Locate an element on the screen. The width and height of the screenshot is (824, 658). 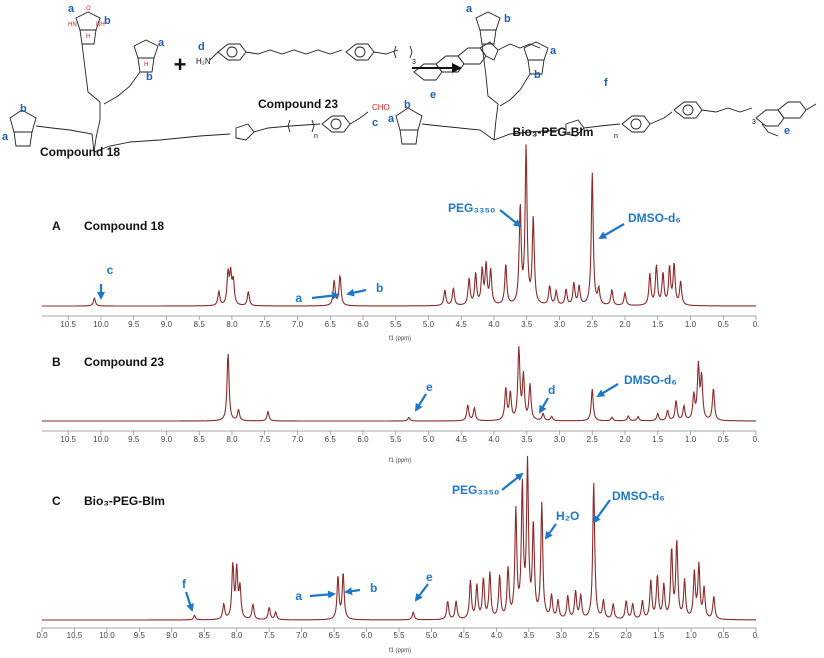
product-structure is located at coordinates (606, 78).